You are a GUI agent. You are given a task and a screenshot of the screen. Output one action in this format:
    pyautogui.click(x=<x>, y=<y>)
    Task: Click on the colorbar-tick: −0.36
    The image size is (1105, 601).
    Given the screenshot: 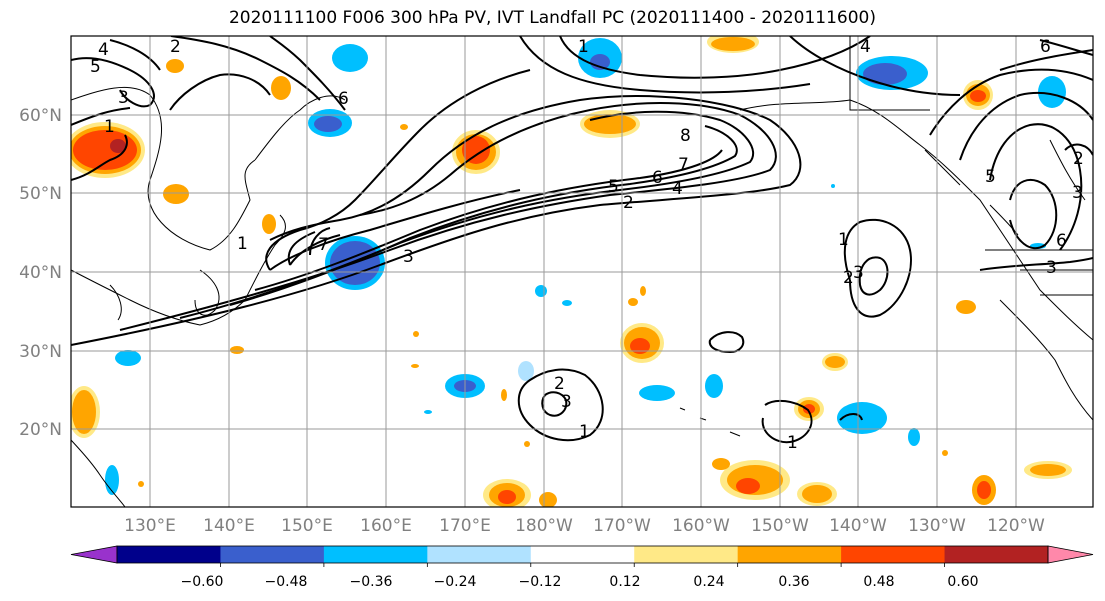 What is the action you would take?
    pyautogui.click(x=371, y=582)
    